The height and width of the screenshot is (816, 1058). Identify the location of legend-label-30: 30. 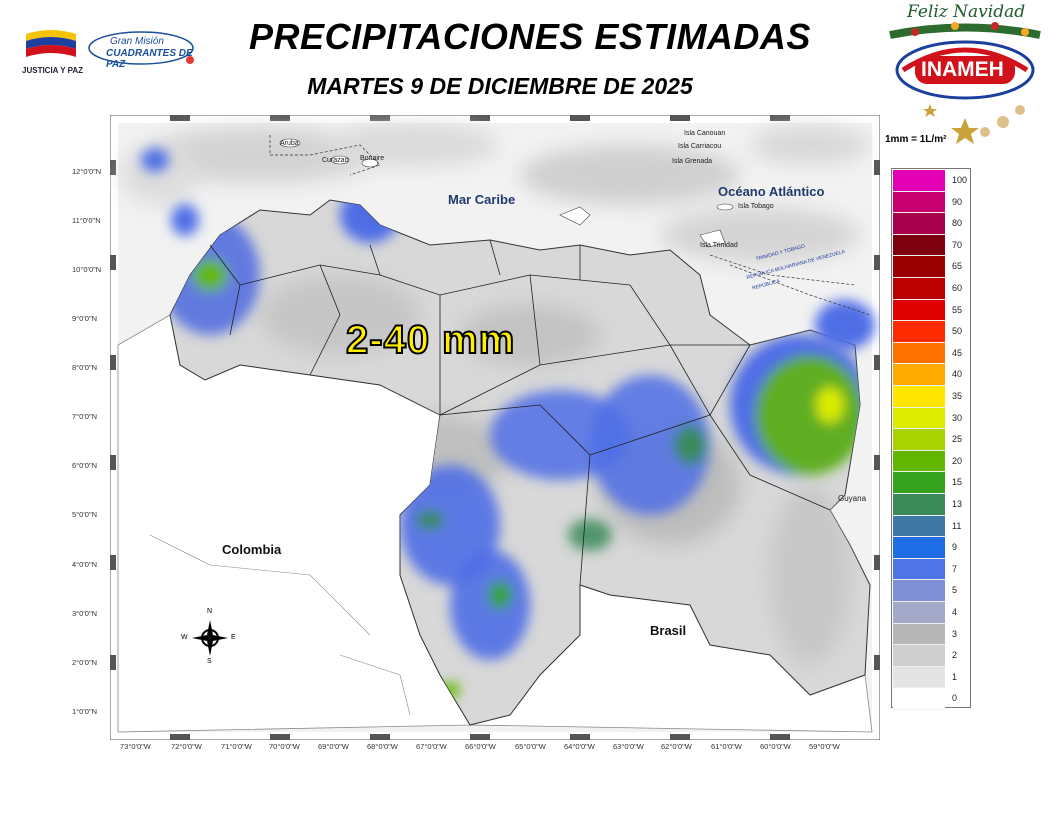
(957, 417).